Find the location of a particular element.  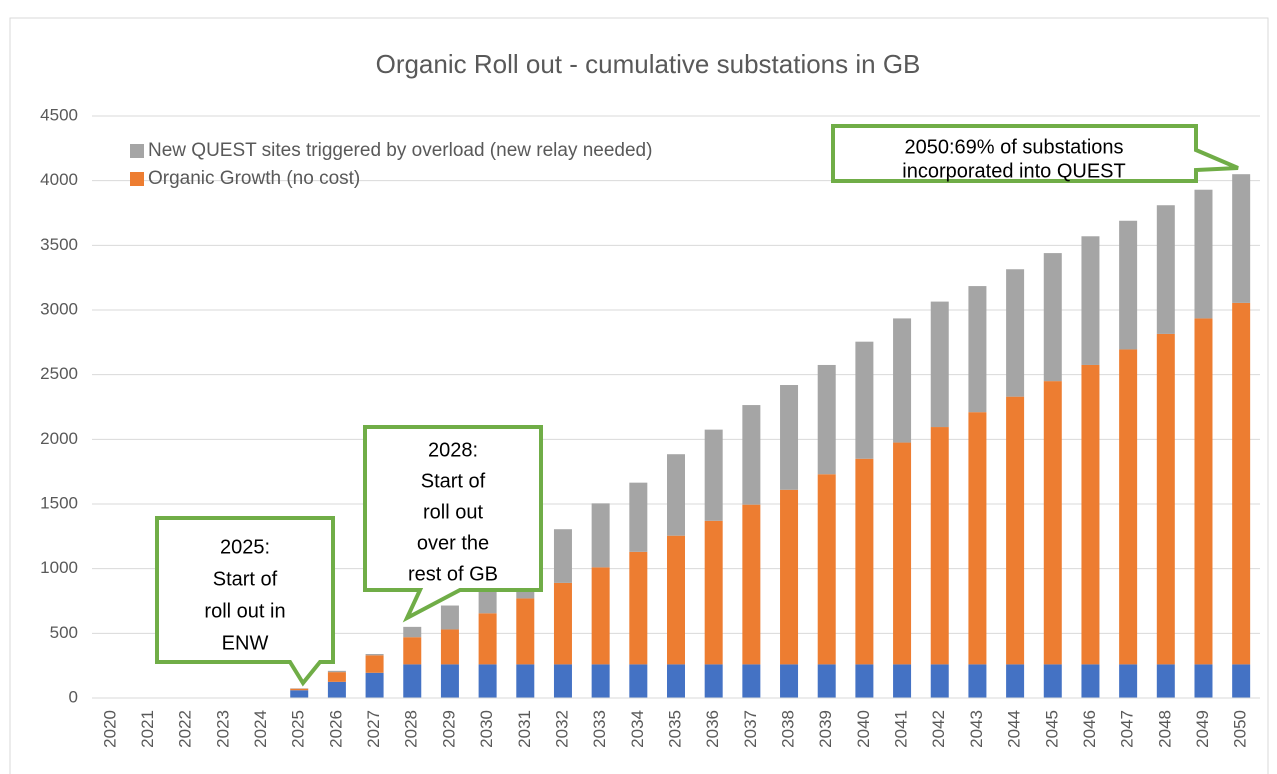

x-tick-label: 2025 is located at coordinates (298, 729).